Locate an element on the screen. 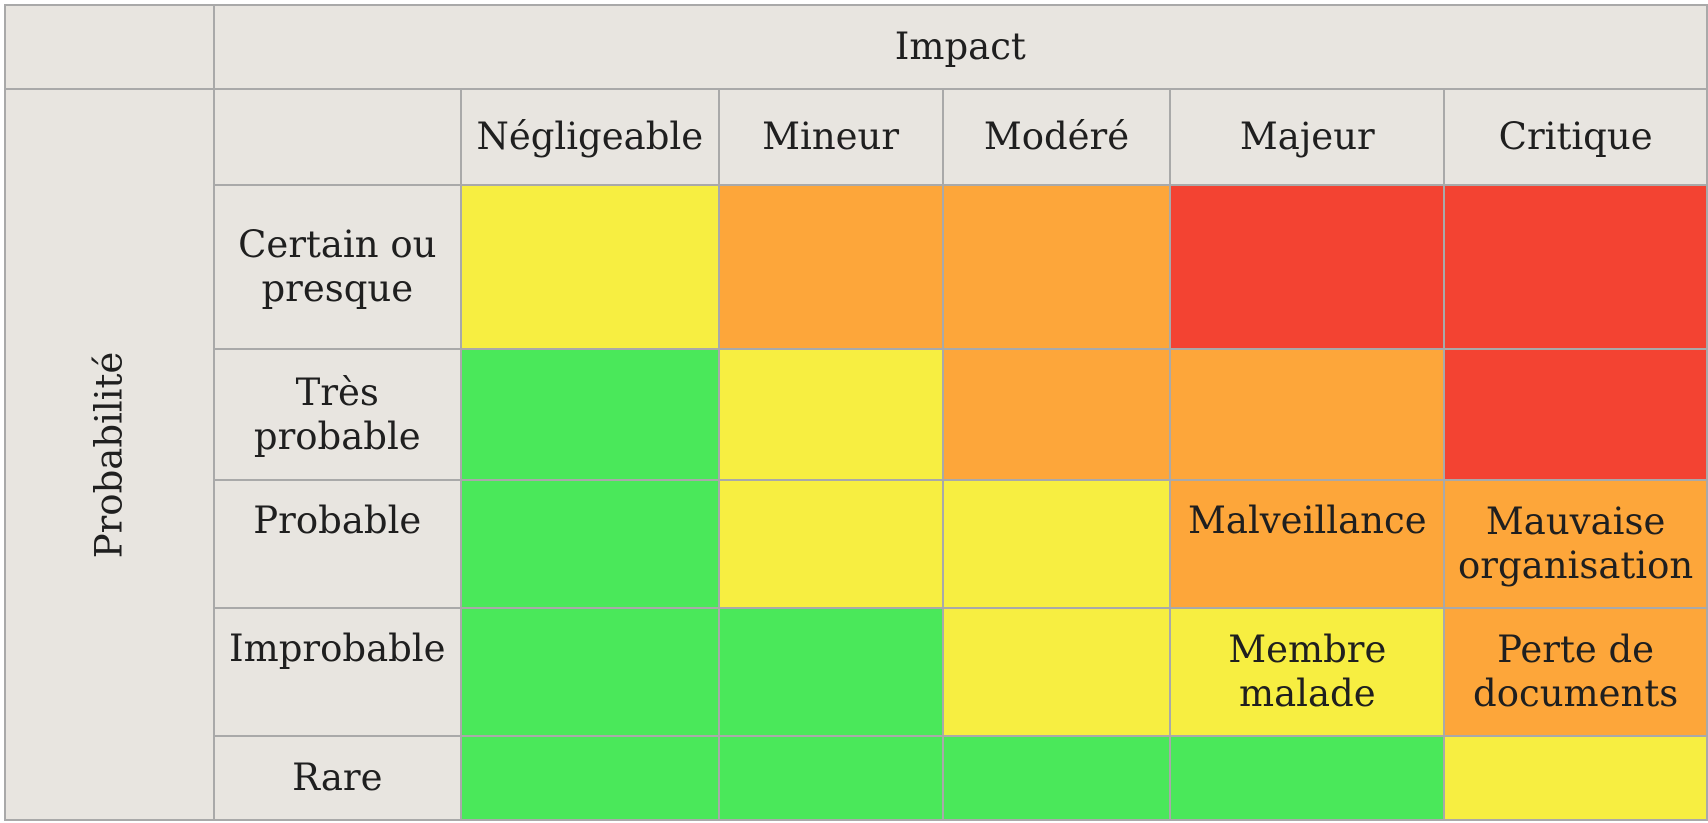 Image resolution: width=1708 pixels, height=823 pixels. impact-axis-label: Impact is located at coordinates (960, 47).